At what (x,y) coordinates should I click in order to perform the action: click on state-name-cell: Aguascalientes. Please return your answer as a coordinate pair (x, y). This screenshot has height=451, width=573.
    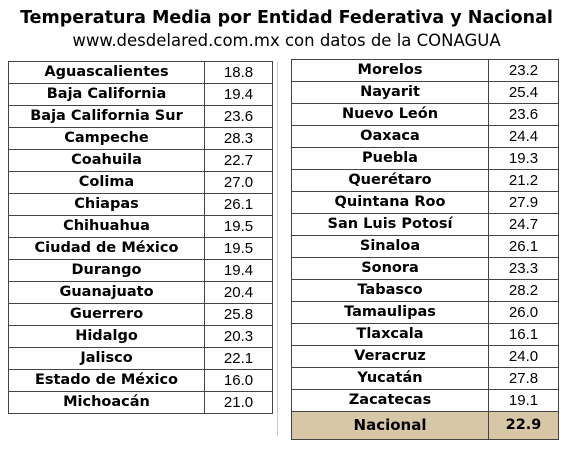
    Looking at the image, I should click on (106, 72).